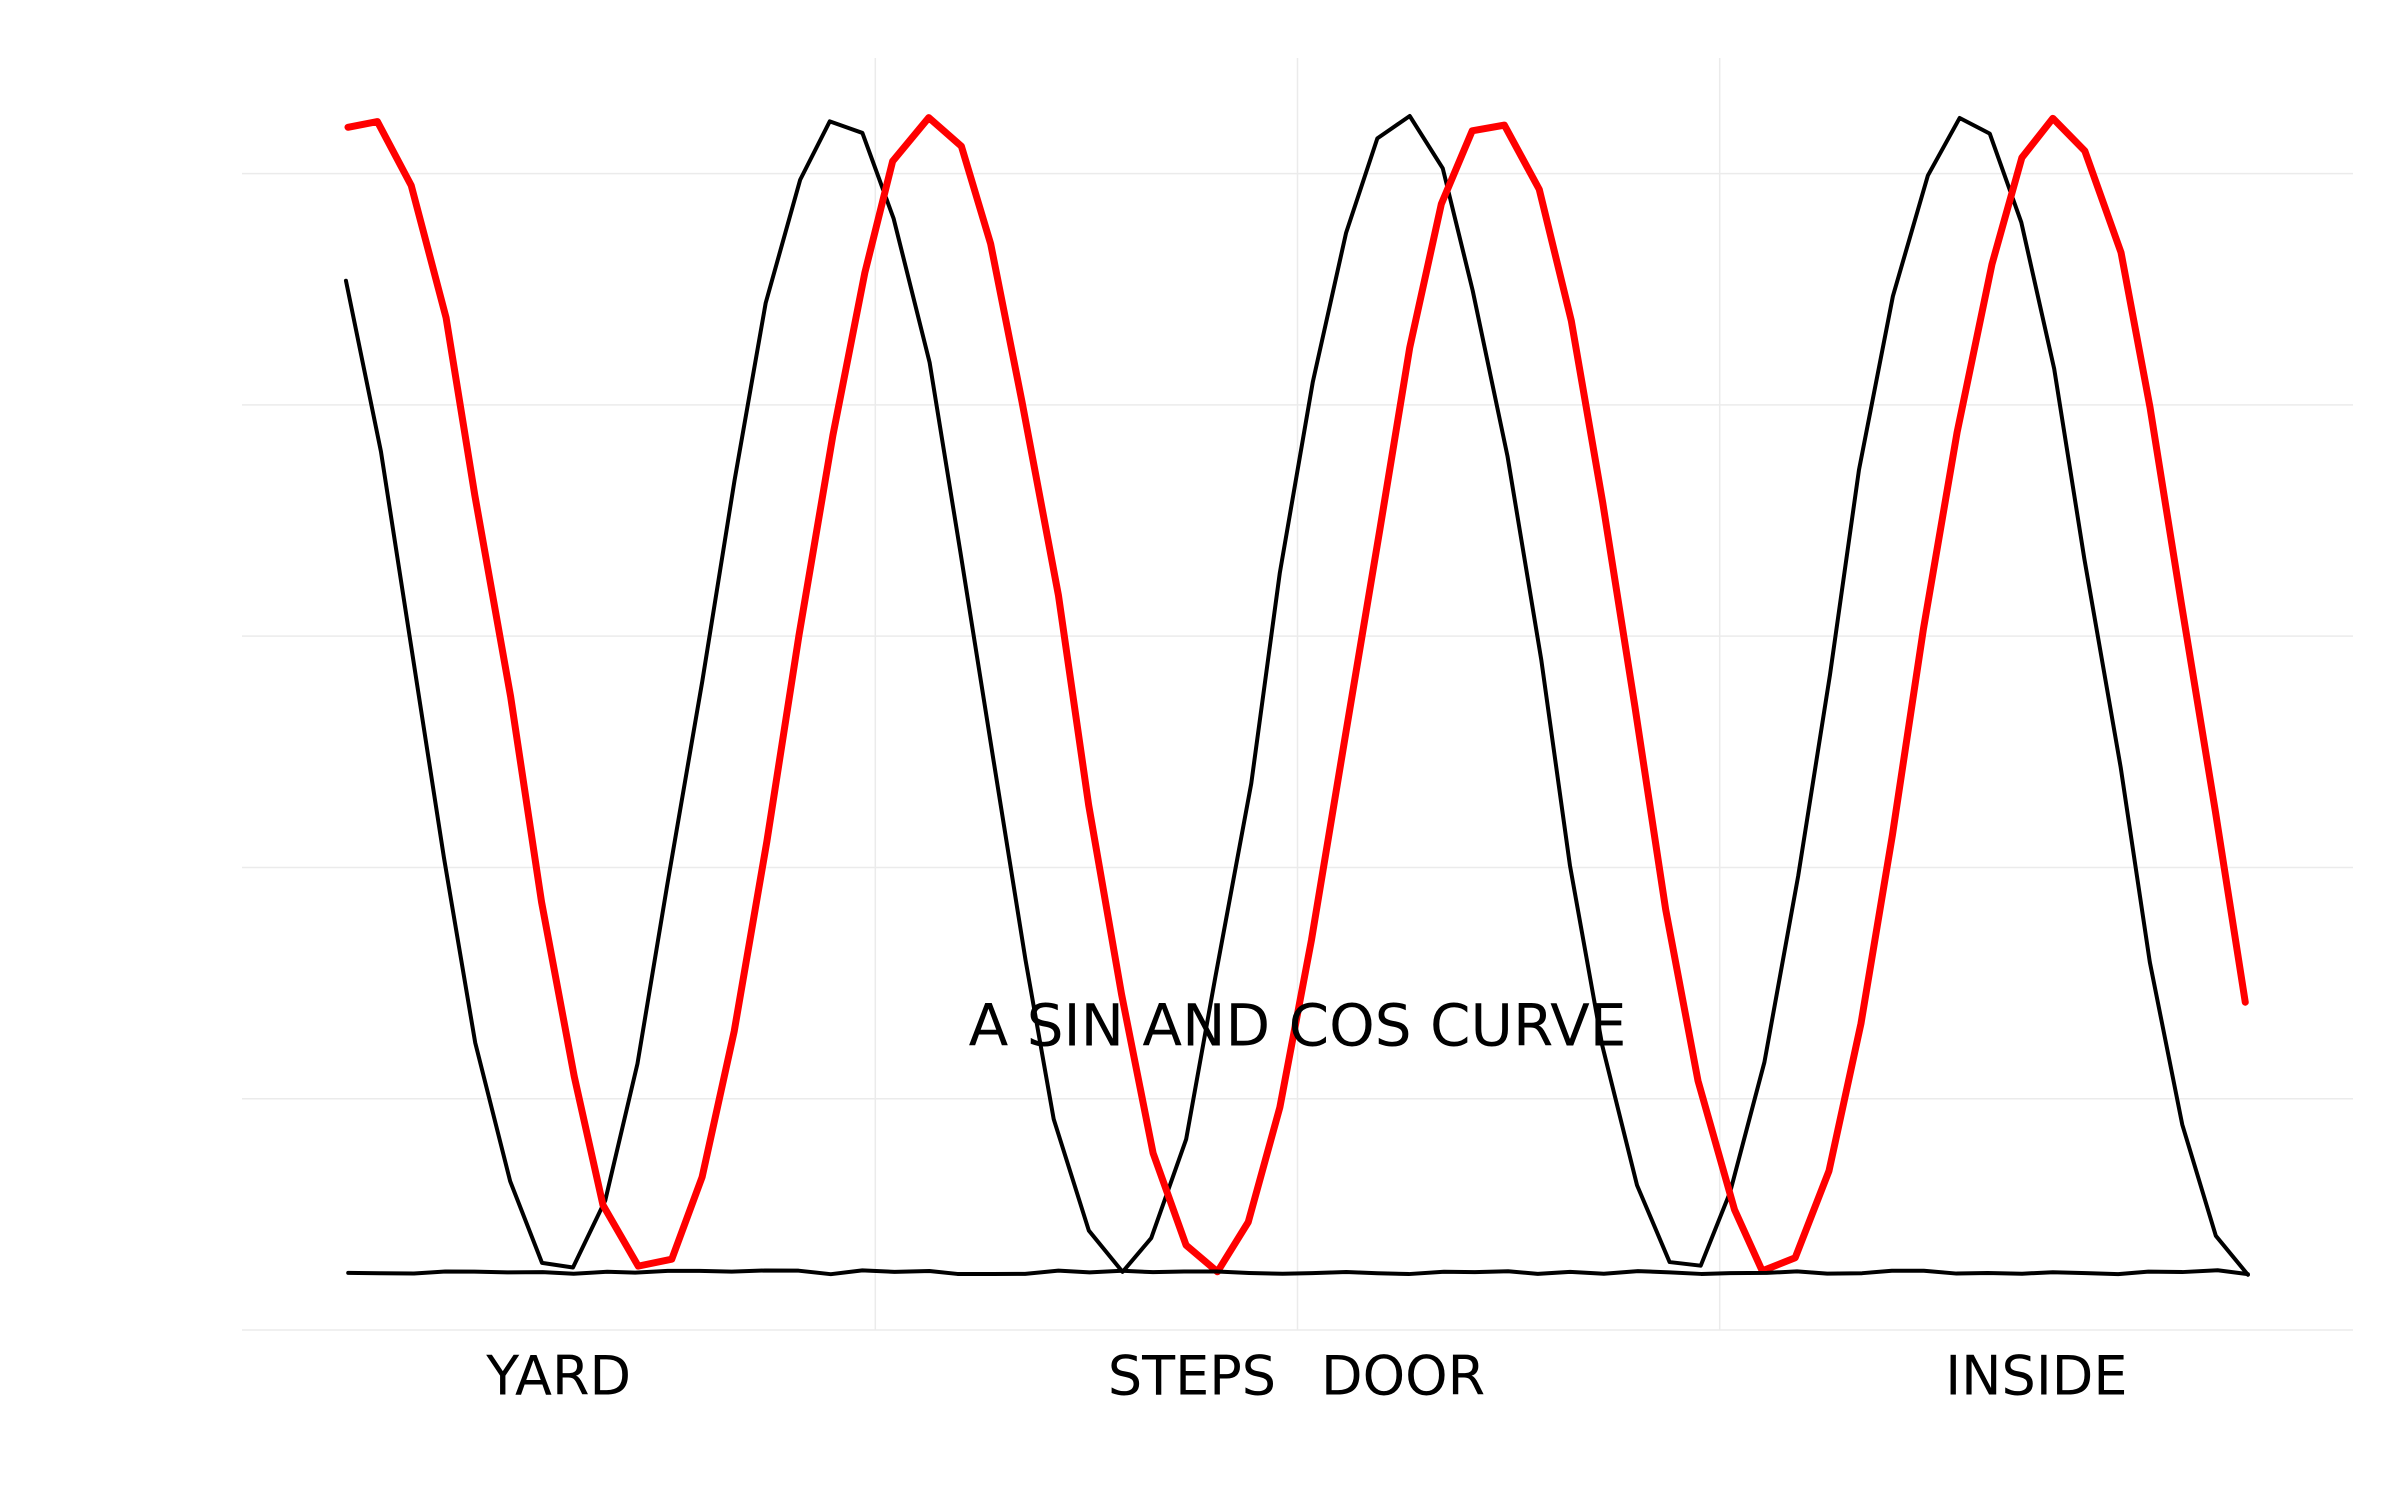  Describe the element at coordinates (1298, 1272) in the screenshot. I see `flat-baseline-line` at that location.